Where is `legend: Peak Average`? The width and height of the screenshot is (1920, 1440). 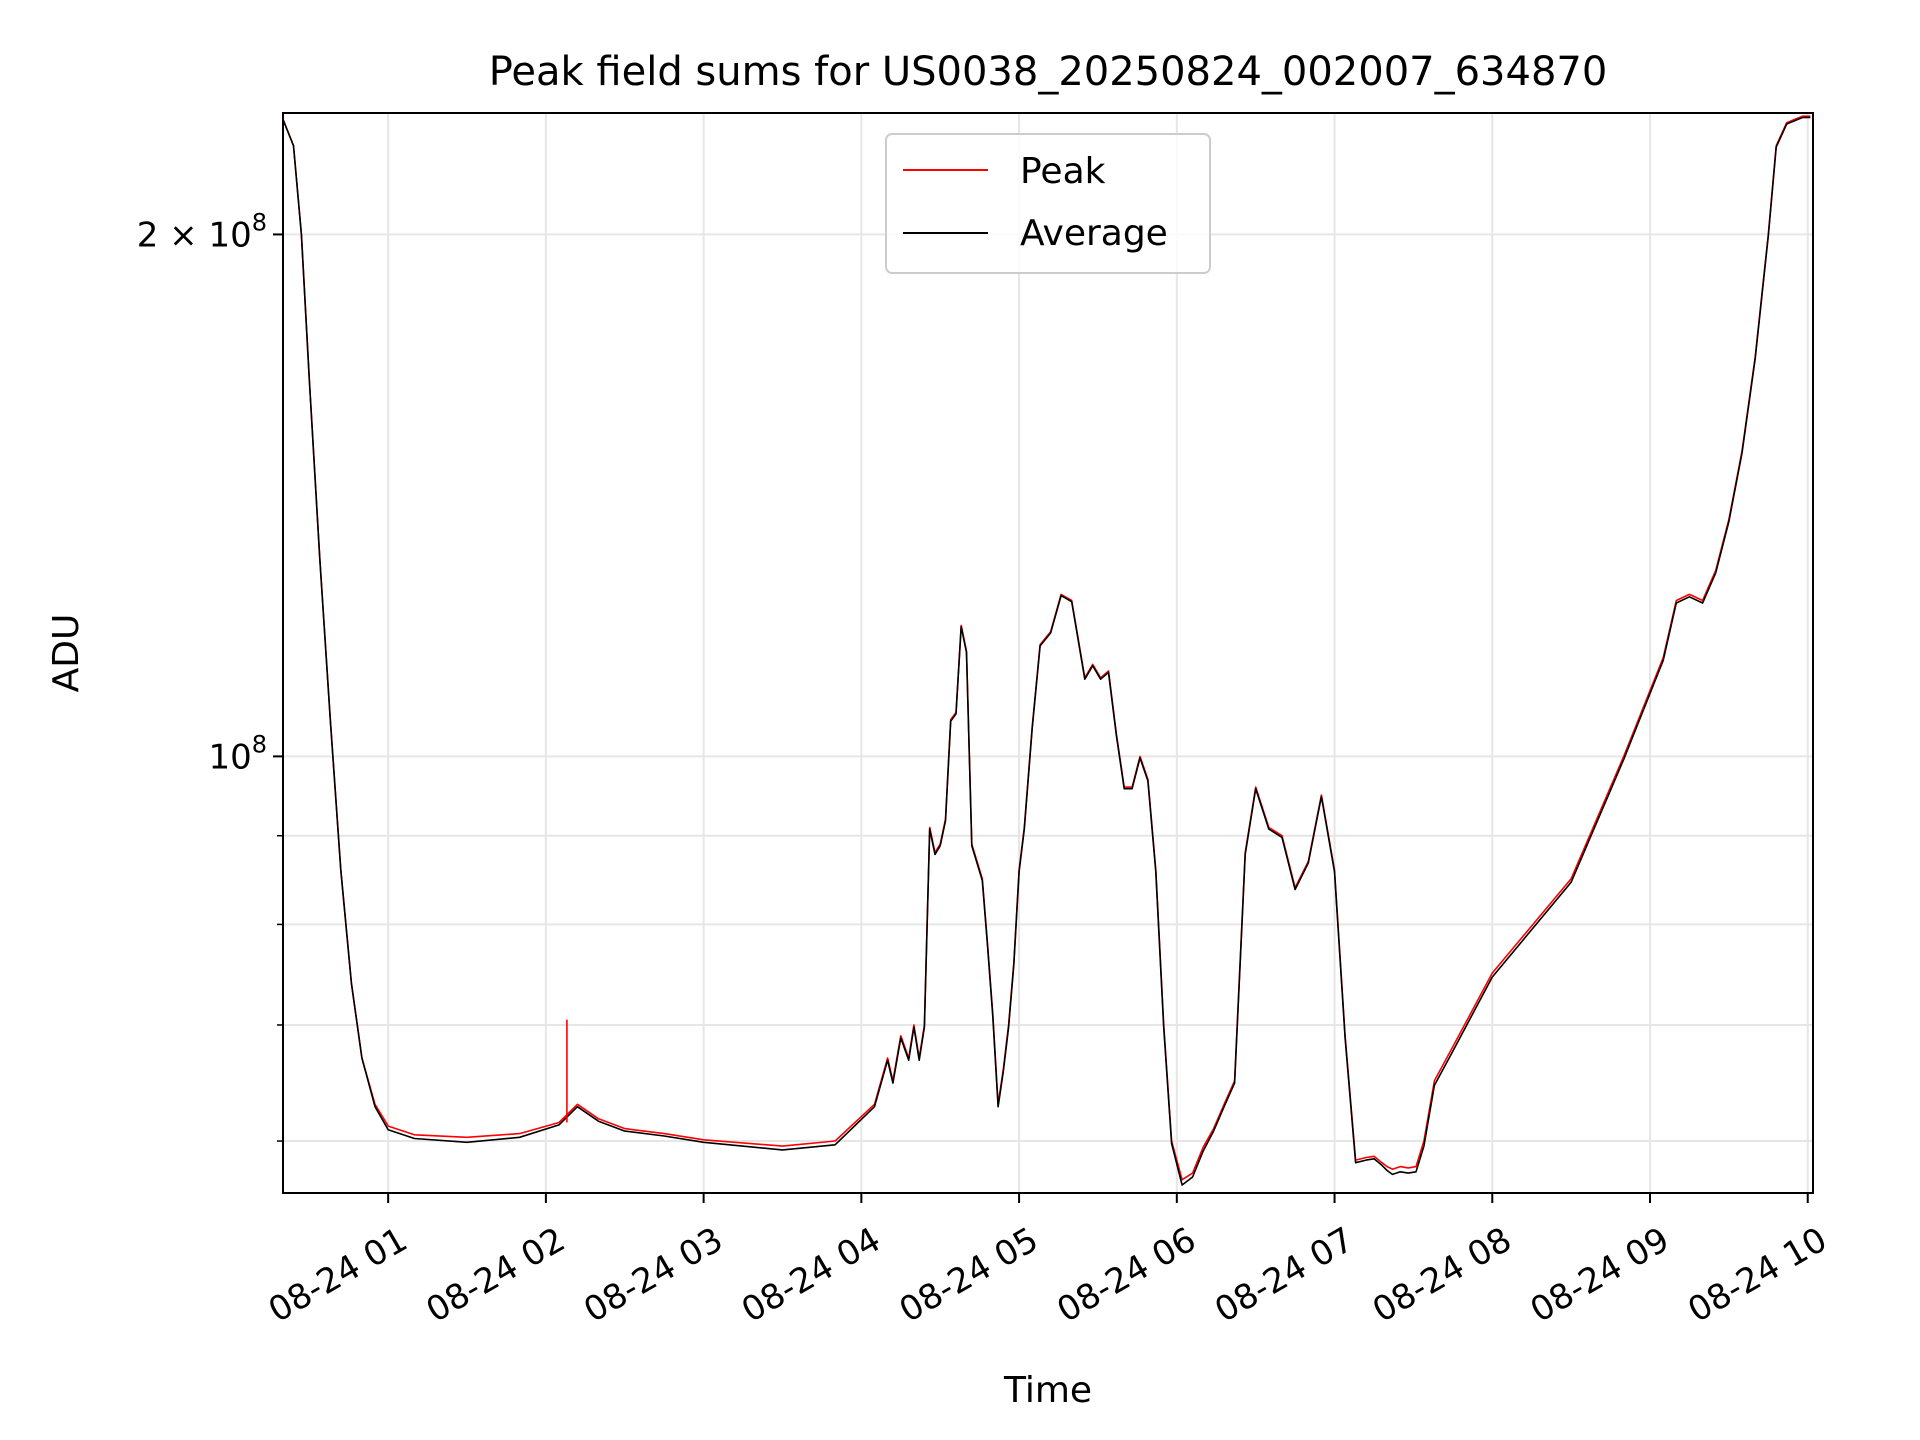 legend: Peak Average is located at coordinates (1048, 203).